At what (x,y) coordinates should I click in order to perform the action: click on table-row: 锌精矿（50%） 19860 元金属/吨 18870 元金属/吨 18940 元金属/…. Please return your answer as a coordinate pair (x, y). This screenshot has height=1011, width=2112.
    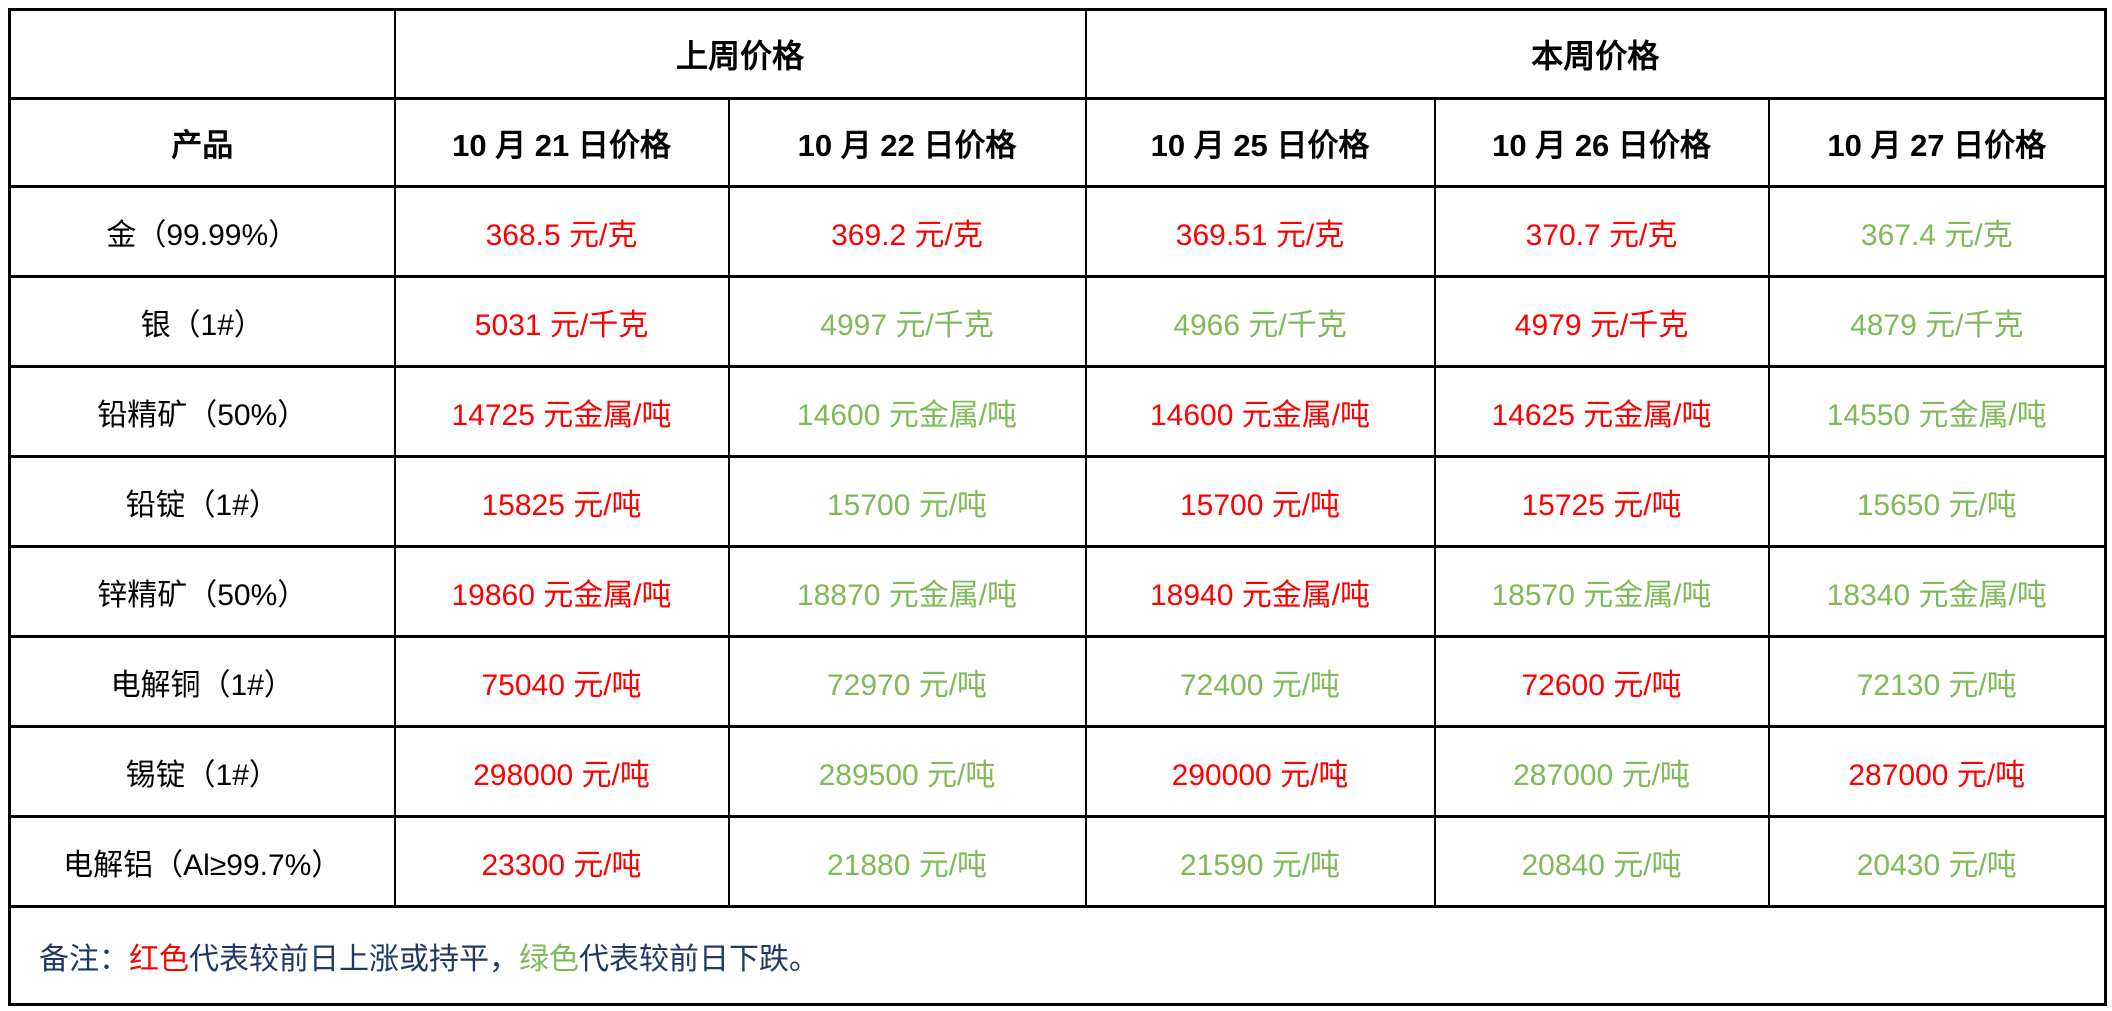
    Looking at the image, I should click on (1057, 591).